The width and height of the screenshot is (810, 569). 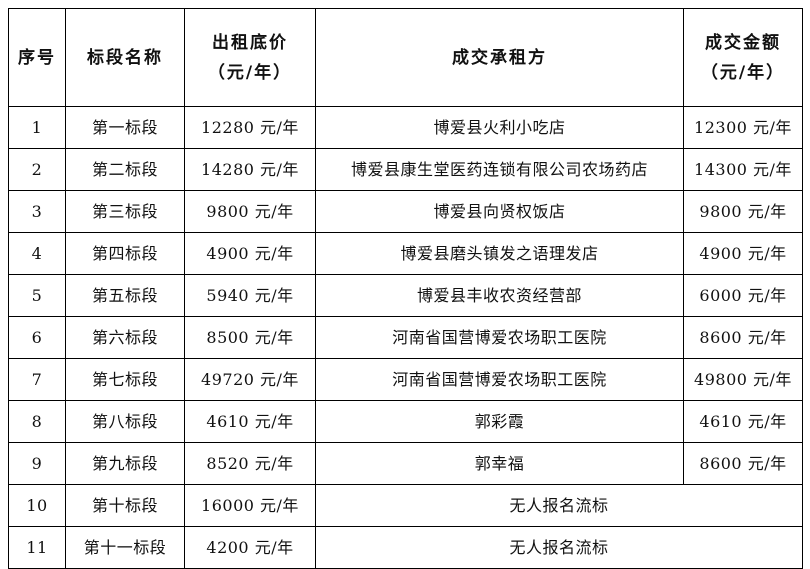 I want to click on cell-price: 8500 元/年, so click(x=250, y=337).